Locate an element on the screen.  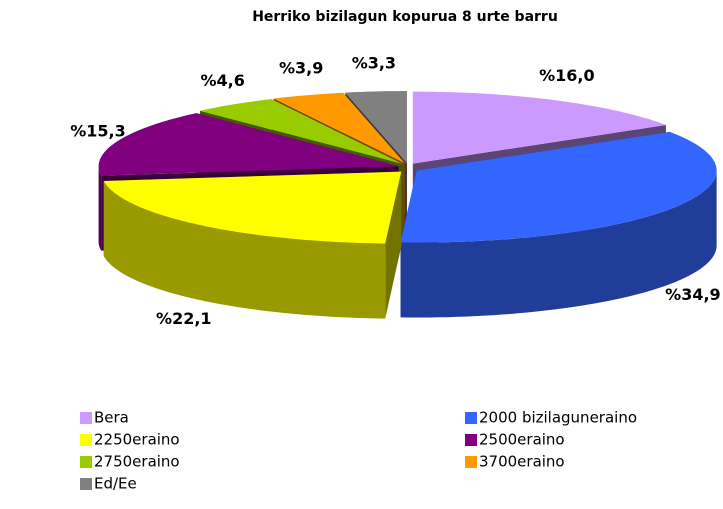
data-label: %3,9 is located at coordinates (301, 68).